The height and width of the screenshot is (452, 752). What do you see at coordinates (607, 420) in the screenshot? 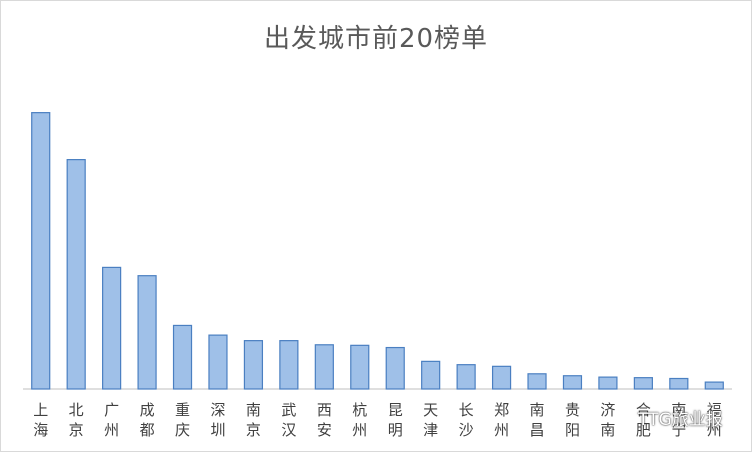
I see `category-label: 济南` at bounding box center [607, 420].